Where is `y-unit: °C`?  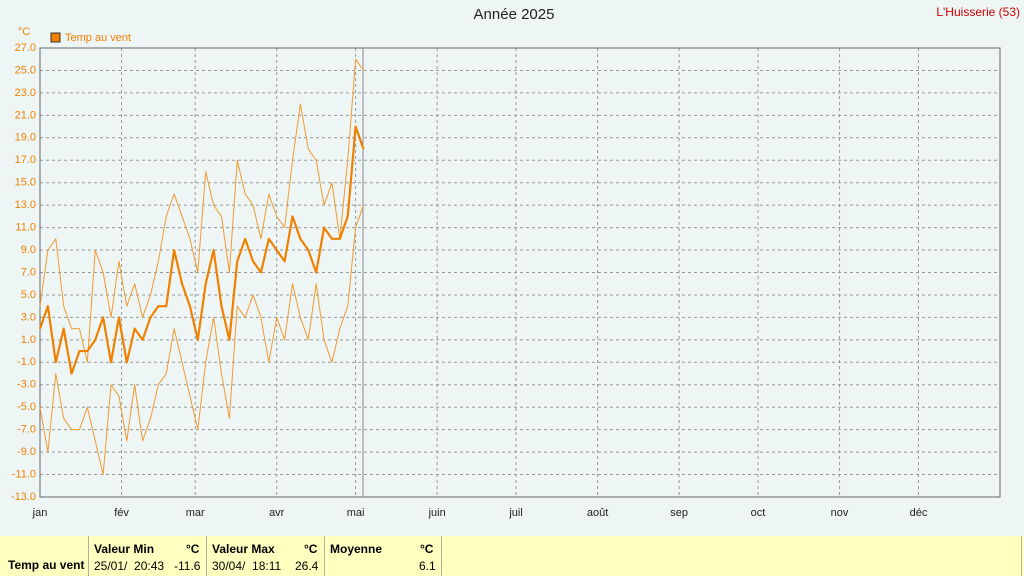 y-unit: °C is located at coordinates (24, 32).